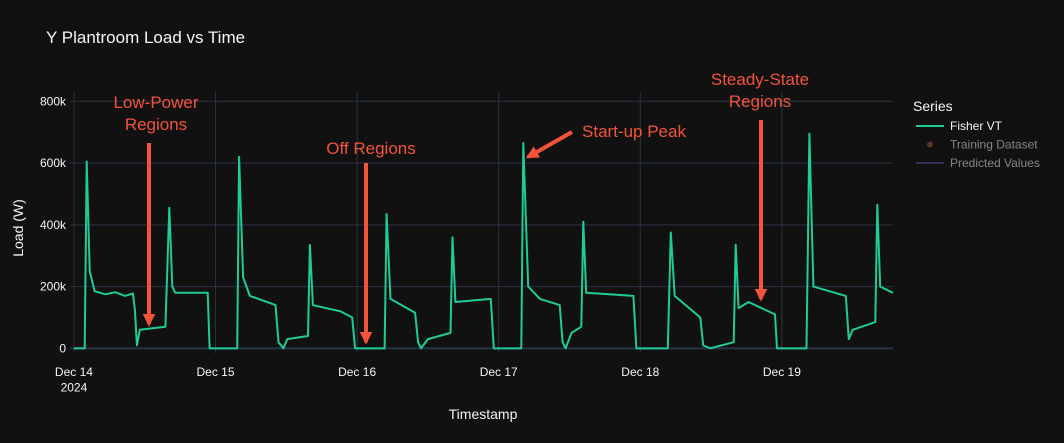 The width and height of the screenshot is (1064, 443). Describe the element at coordinates (549, 144) in the screenshot. I see `annotation-arrow` at that location.